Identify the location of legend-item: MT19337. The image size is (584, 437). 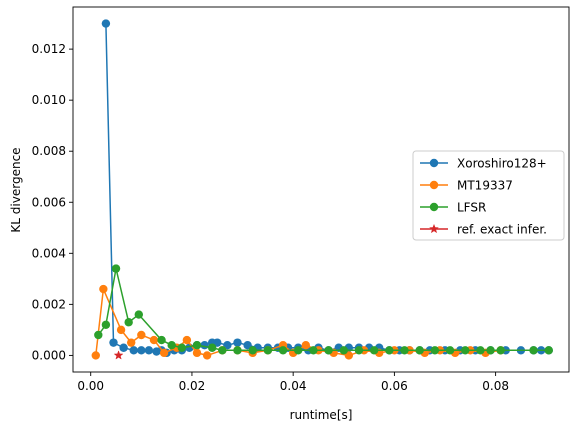
(466, 186).